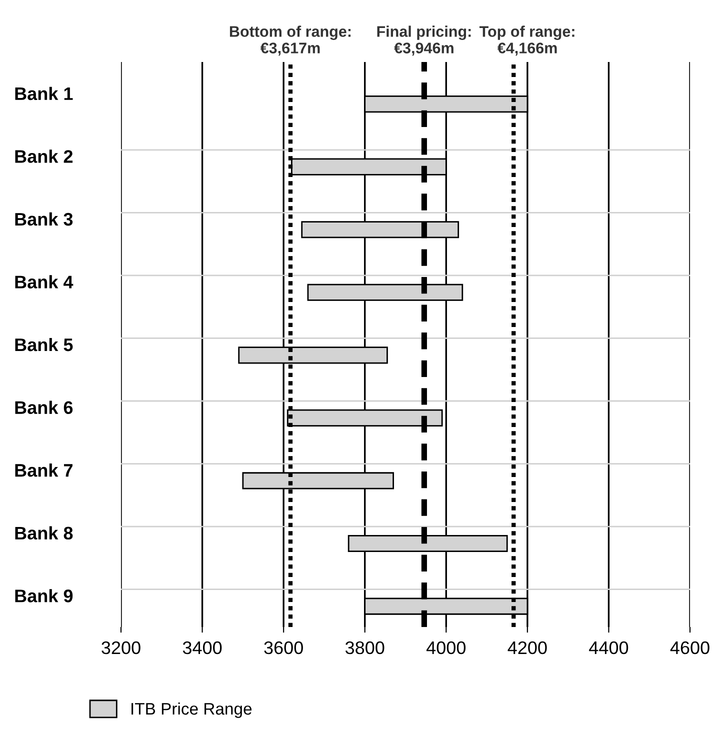  What do you see at coordinates (44, 156) in the screenshot?
I see `y-tick-label: Bank 2` at bounding box center [44, 156].